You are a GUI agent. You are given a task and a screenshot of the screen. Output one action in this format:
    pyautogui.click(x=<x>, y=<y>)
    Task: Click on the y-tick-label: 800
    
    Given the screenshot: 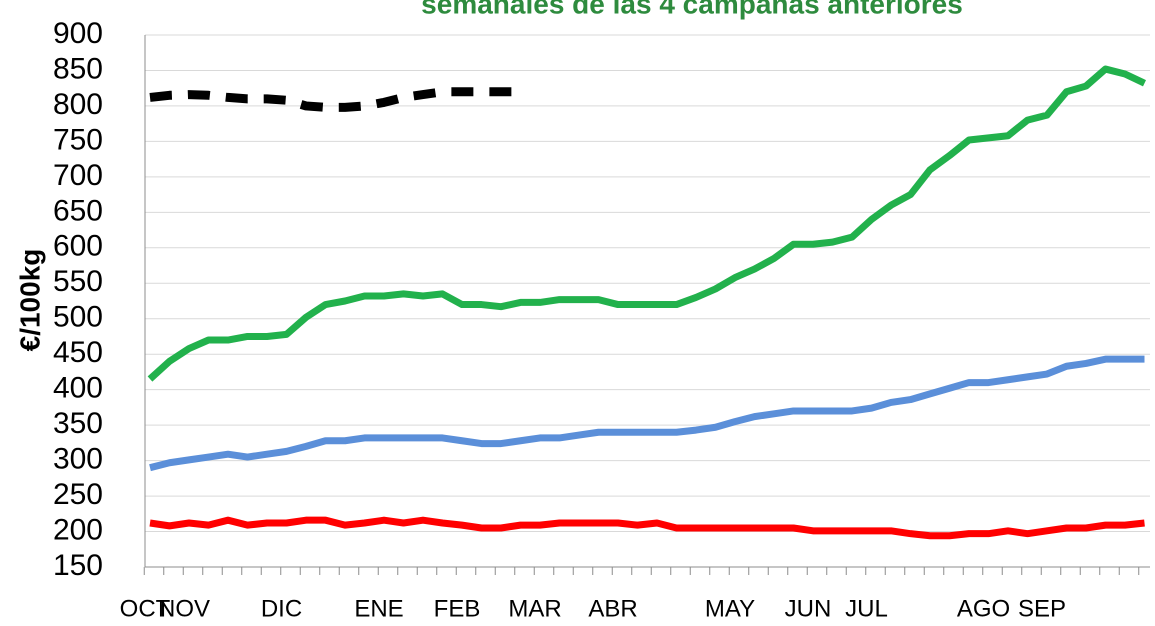 What is the action you would take?
    pyautogui.click(x=78, y=104)
    